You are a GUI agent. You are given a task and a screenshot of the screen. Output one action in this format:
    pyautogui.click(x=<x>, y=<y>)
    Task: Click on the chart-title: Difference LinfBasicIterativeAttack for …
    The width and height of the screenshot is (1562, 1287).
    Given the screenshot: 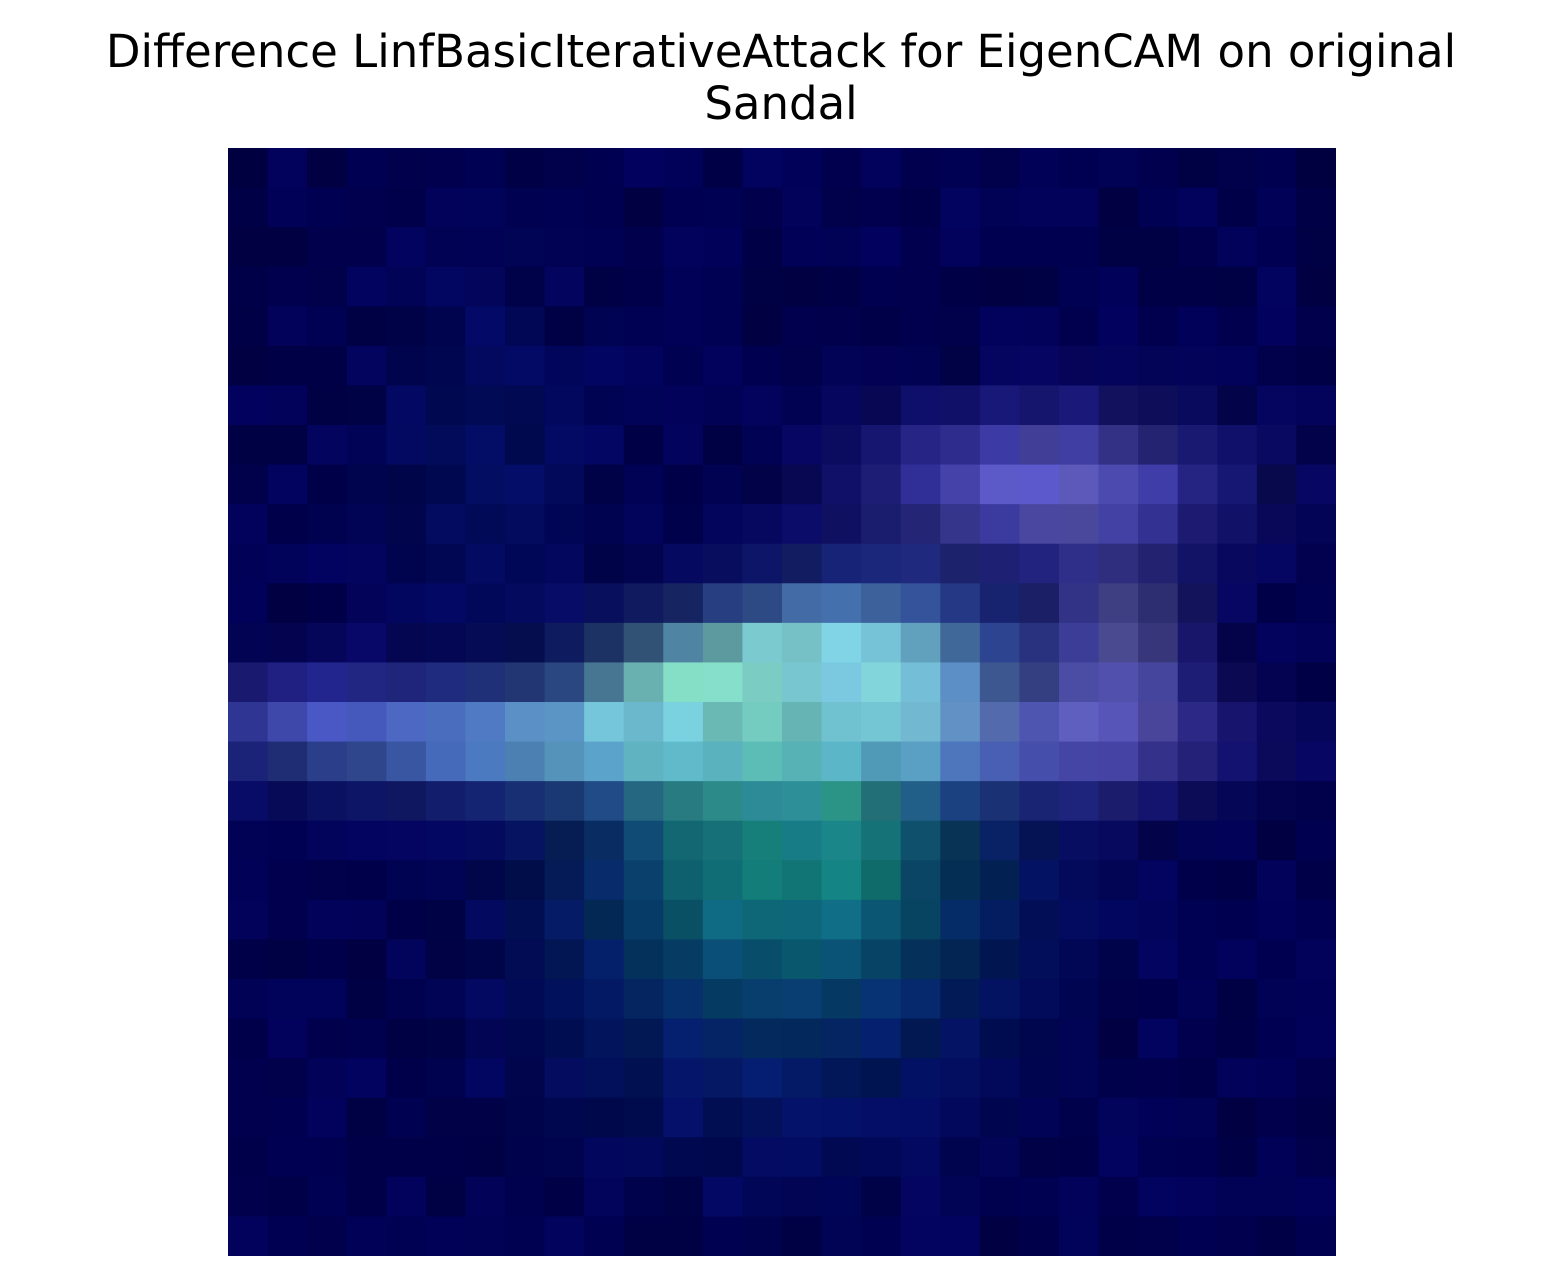 What is the action you would take?
    pyautogui.click(x=781, y=78)
    